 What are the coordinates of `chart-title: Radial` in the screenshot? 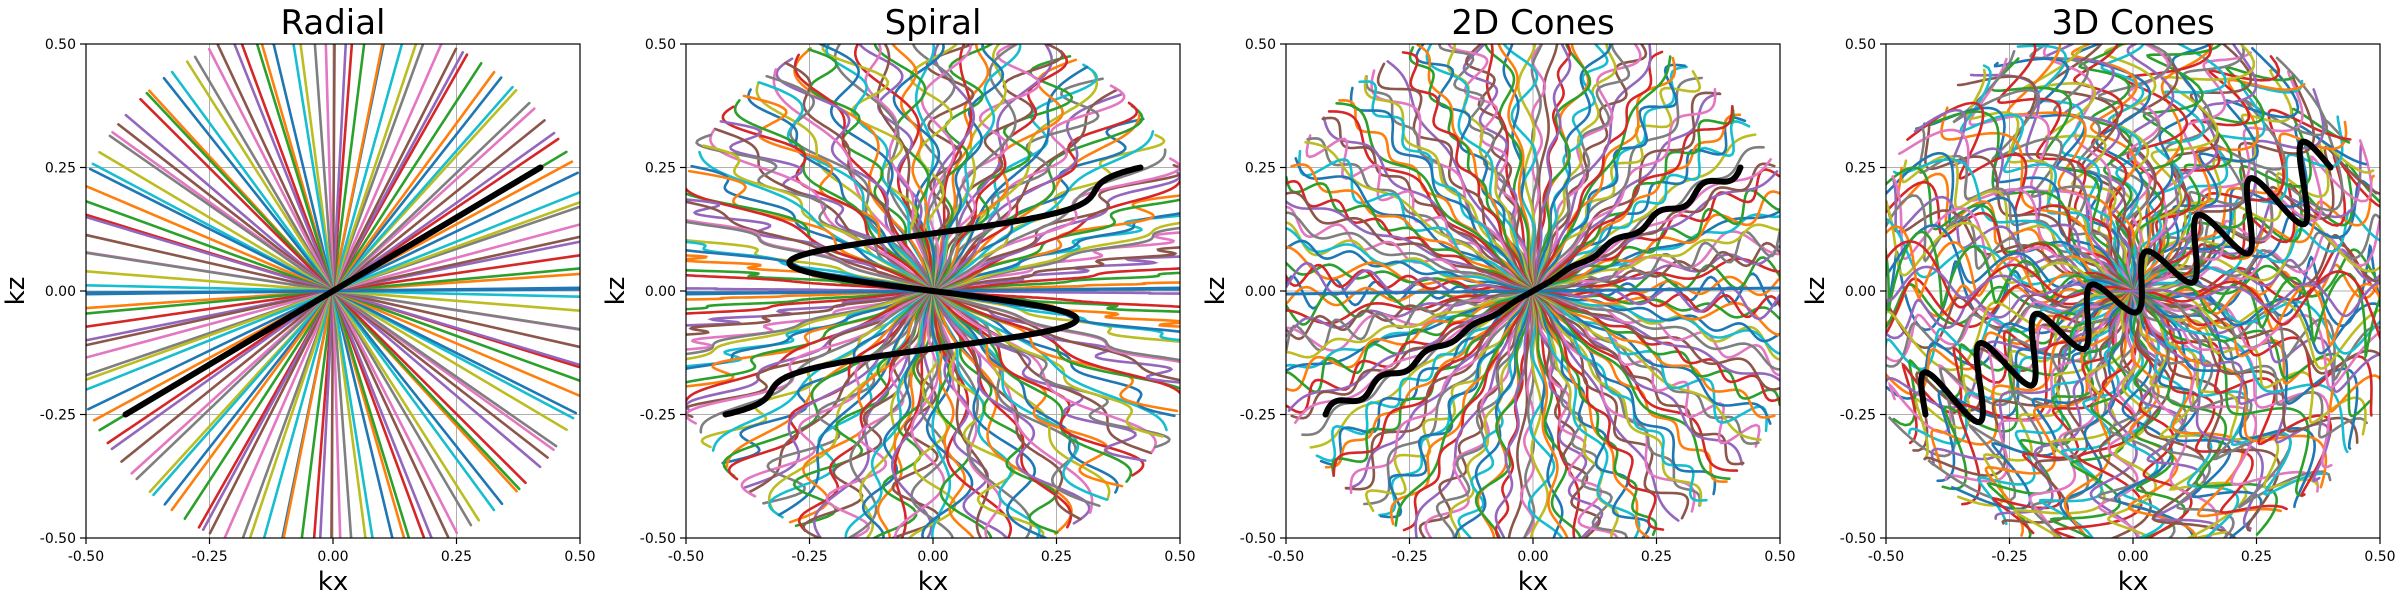 It's located at (332, 23).